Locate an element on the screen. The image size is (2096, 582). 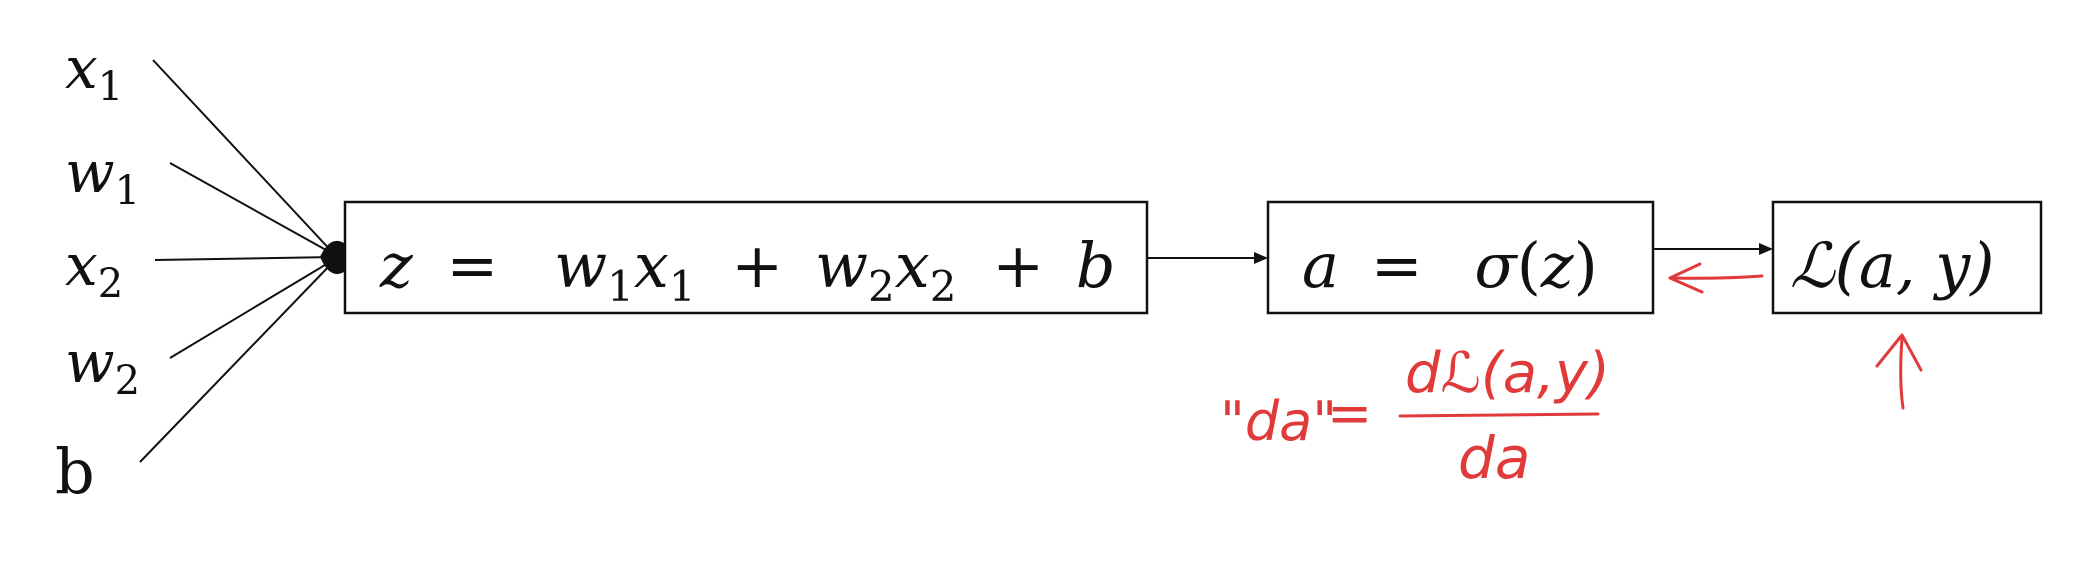
activation-node-equation: a = σ(z) is located at coordinates (1450, 265).